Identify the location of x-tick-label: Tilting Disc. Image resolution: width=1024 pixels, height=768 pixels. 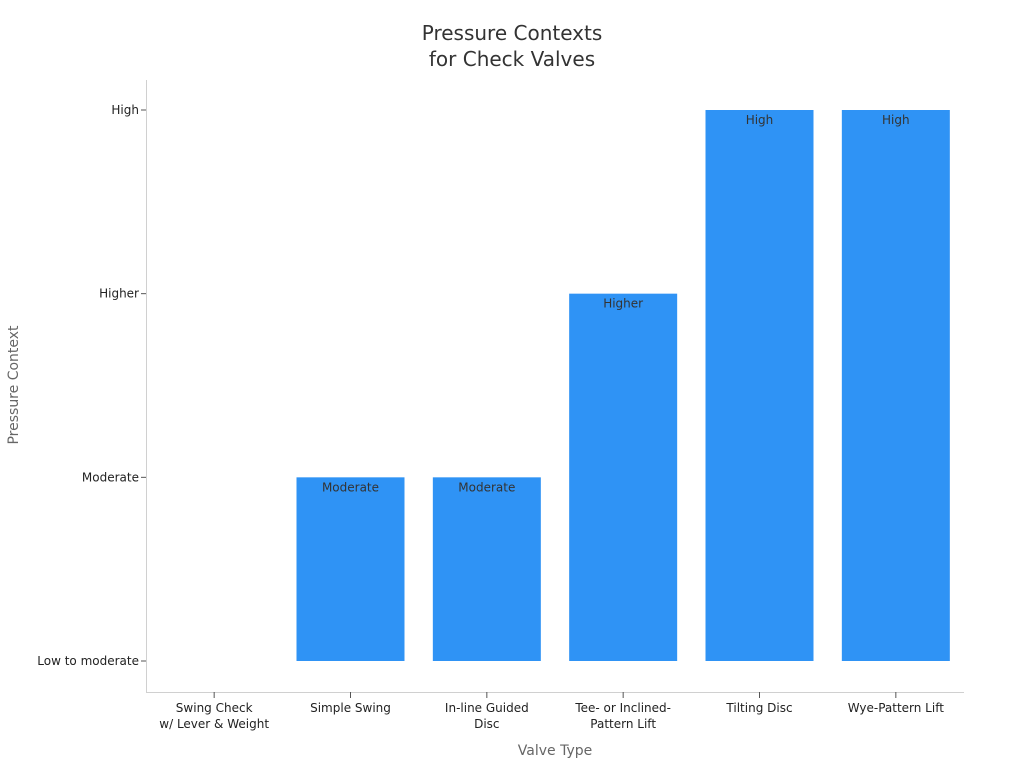
(758, 708).